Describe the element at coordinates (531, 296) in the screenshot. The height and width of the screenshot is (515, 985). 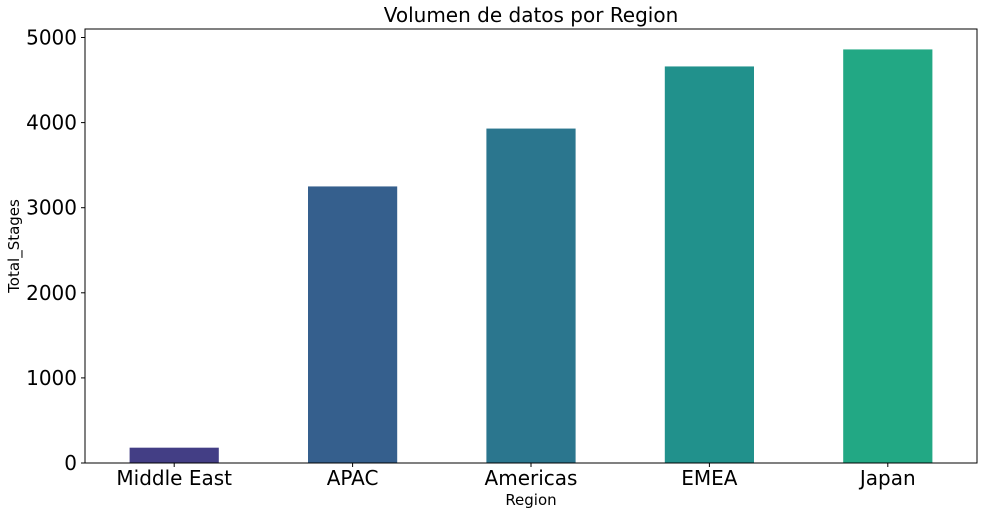
I see `bar-americas` at that location.